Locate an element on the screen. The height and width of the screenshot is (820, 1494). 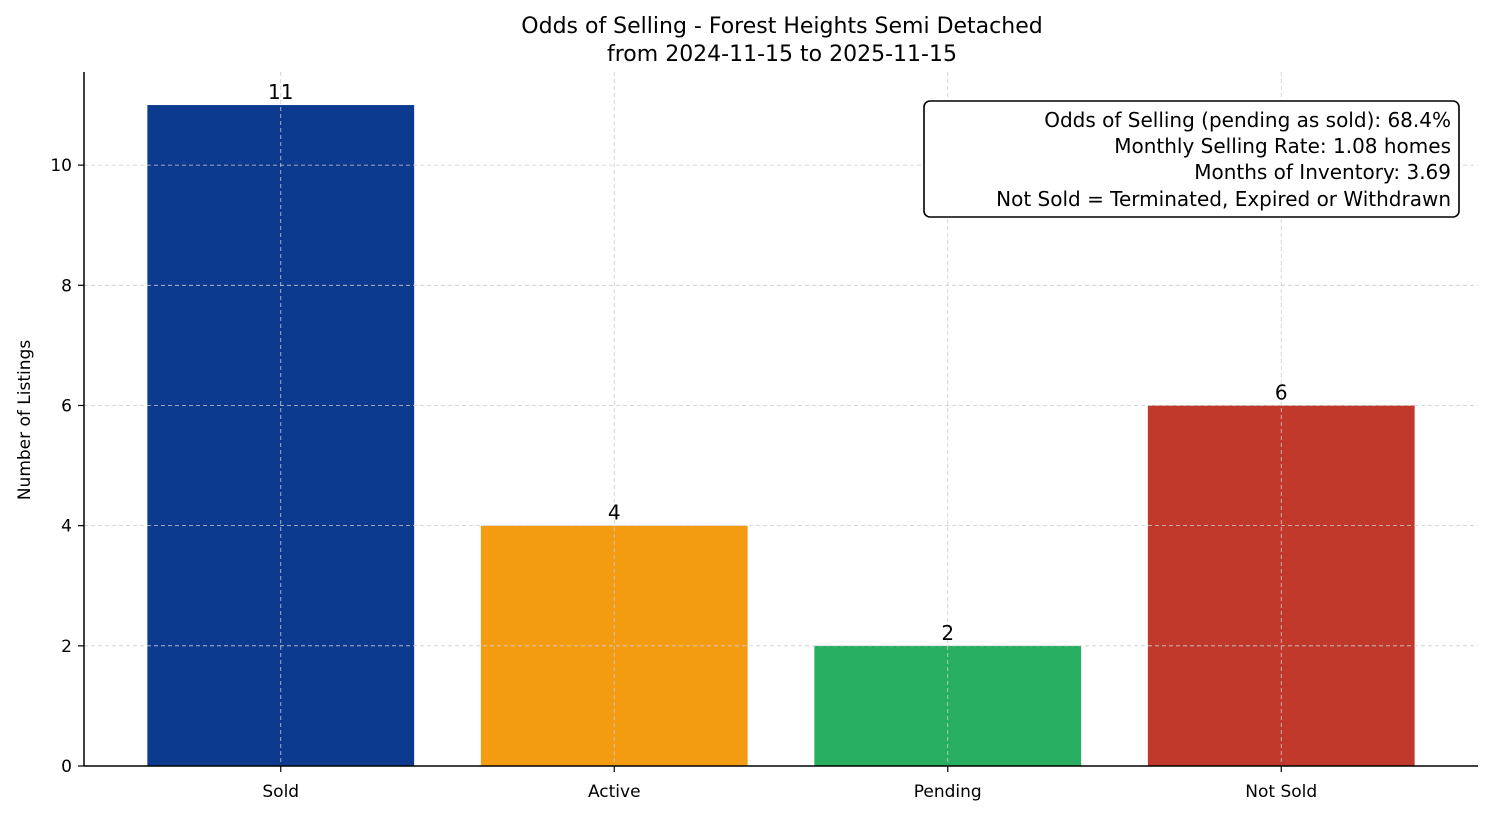
data-label: 4 is located at coordinates (614, 513).